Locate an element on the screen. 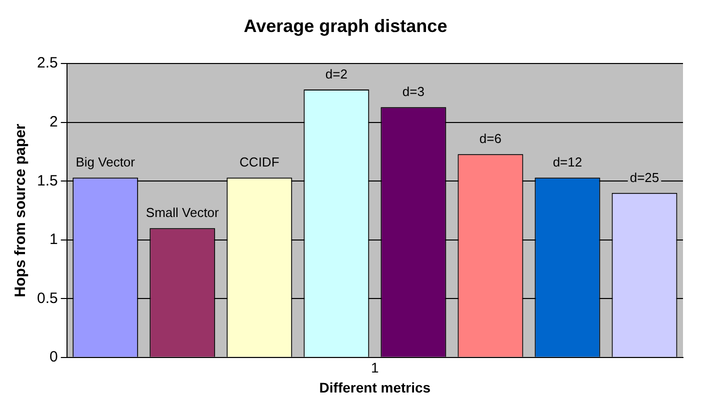 The height and width of the screenshot is (405, 701). series-label: d=6 is located at coordinates (490, 138).